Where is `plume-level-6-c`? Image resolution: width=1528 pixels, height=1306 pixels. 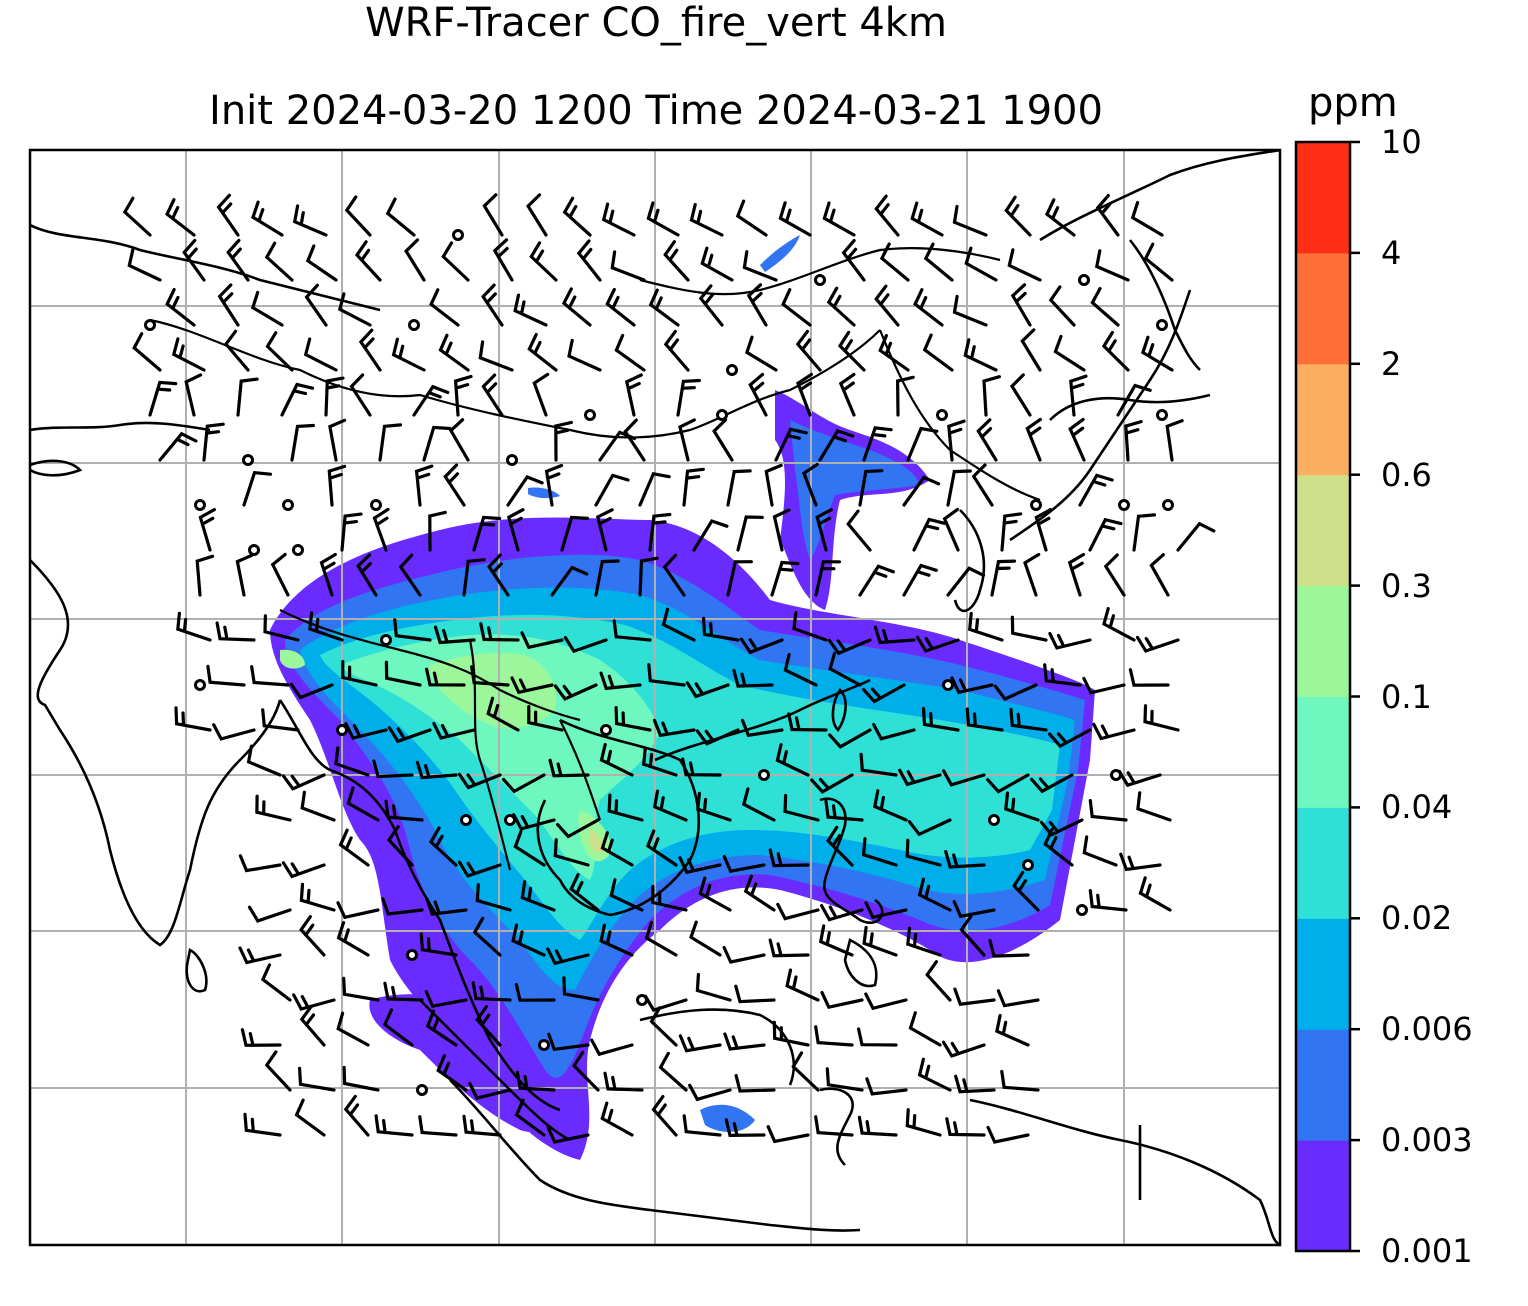
plume-level-6-c is located at coordinates (292, 659).